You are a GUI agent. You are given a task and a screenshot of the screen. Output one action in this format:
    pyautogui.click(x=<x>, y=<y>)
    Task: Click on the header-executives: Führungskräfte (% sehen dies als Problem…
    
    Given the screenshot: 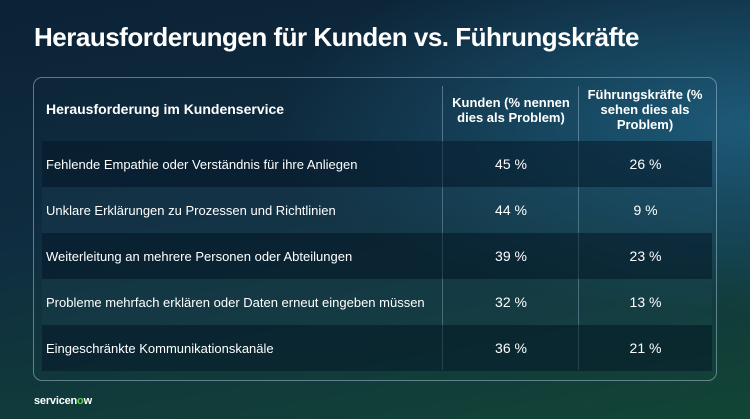 What is the action you would take?
    pyautogui.click(x=645, y=109)
    